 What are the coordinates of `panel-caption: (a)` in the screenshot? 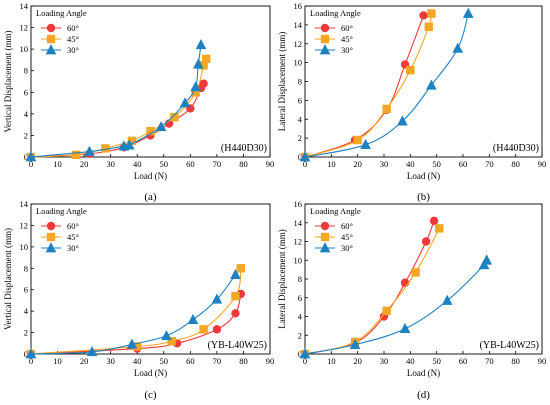 It's located at (150, 197).